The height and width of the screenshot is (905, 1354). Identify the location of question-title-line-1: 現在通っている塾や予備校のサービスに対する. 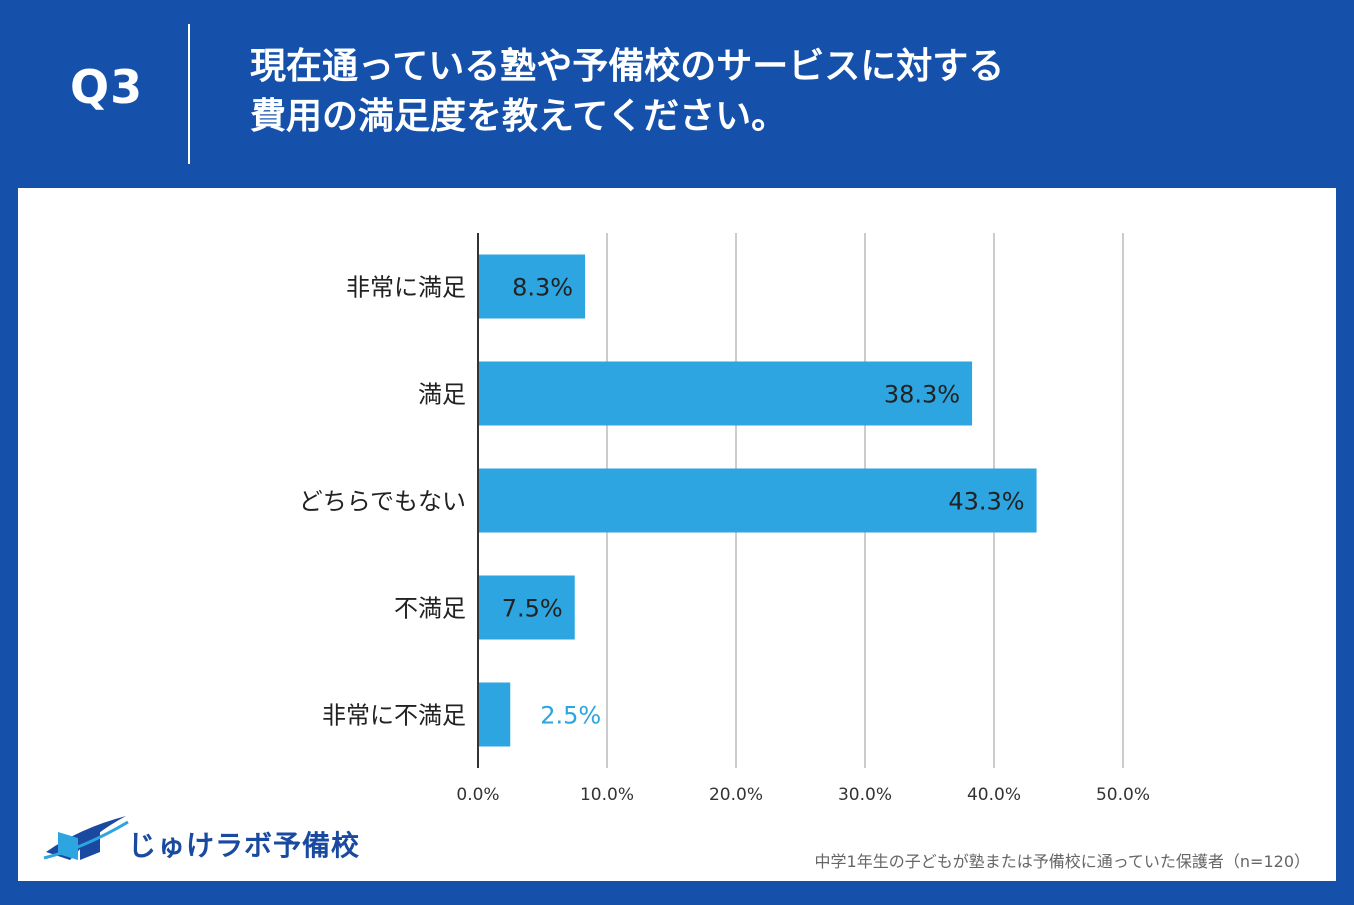
(627, 66).